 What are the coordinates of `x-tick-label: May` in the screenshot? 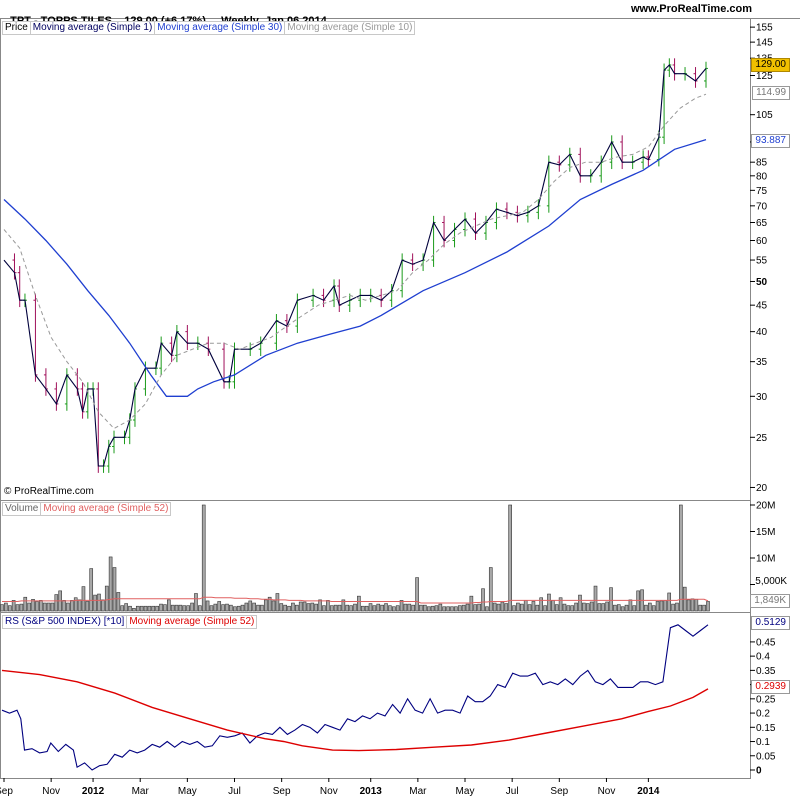 It's located at (187, 791).